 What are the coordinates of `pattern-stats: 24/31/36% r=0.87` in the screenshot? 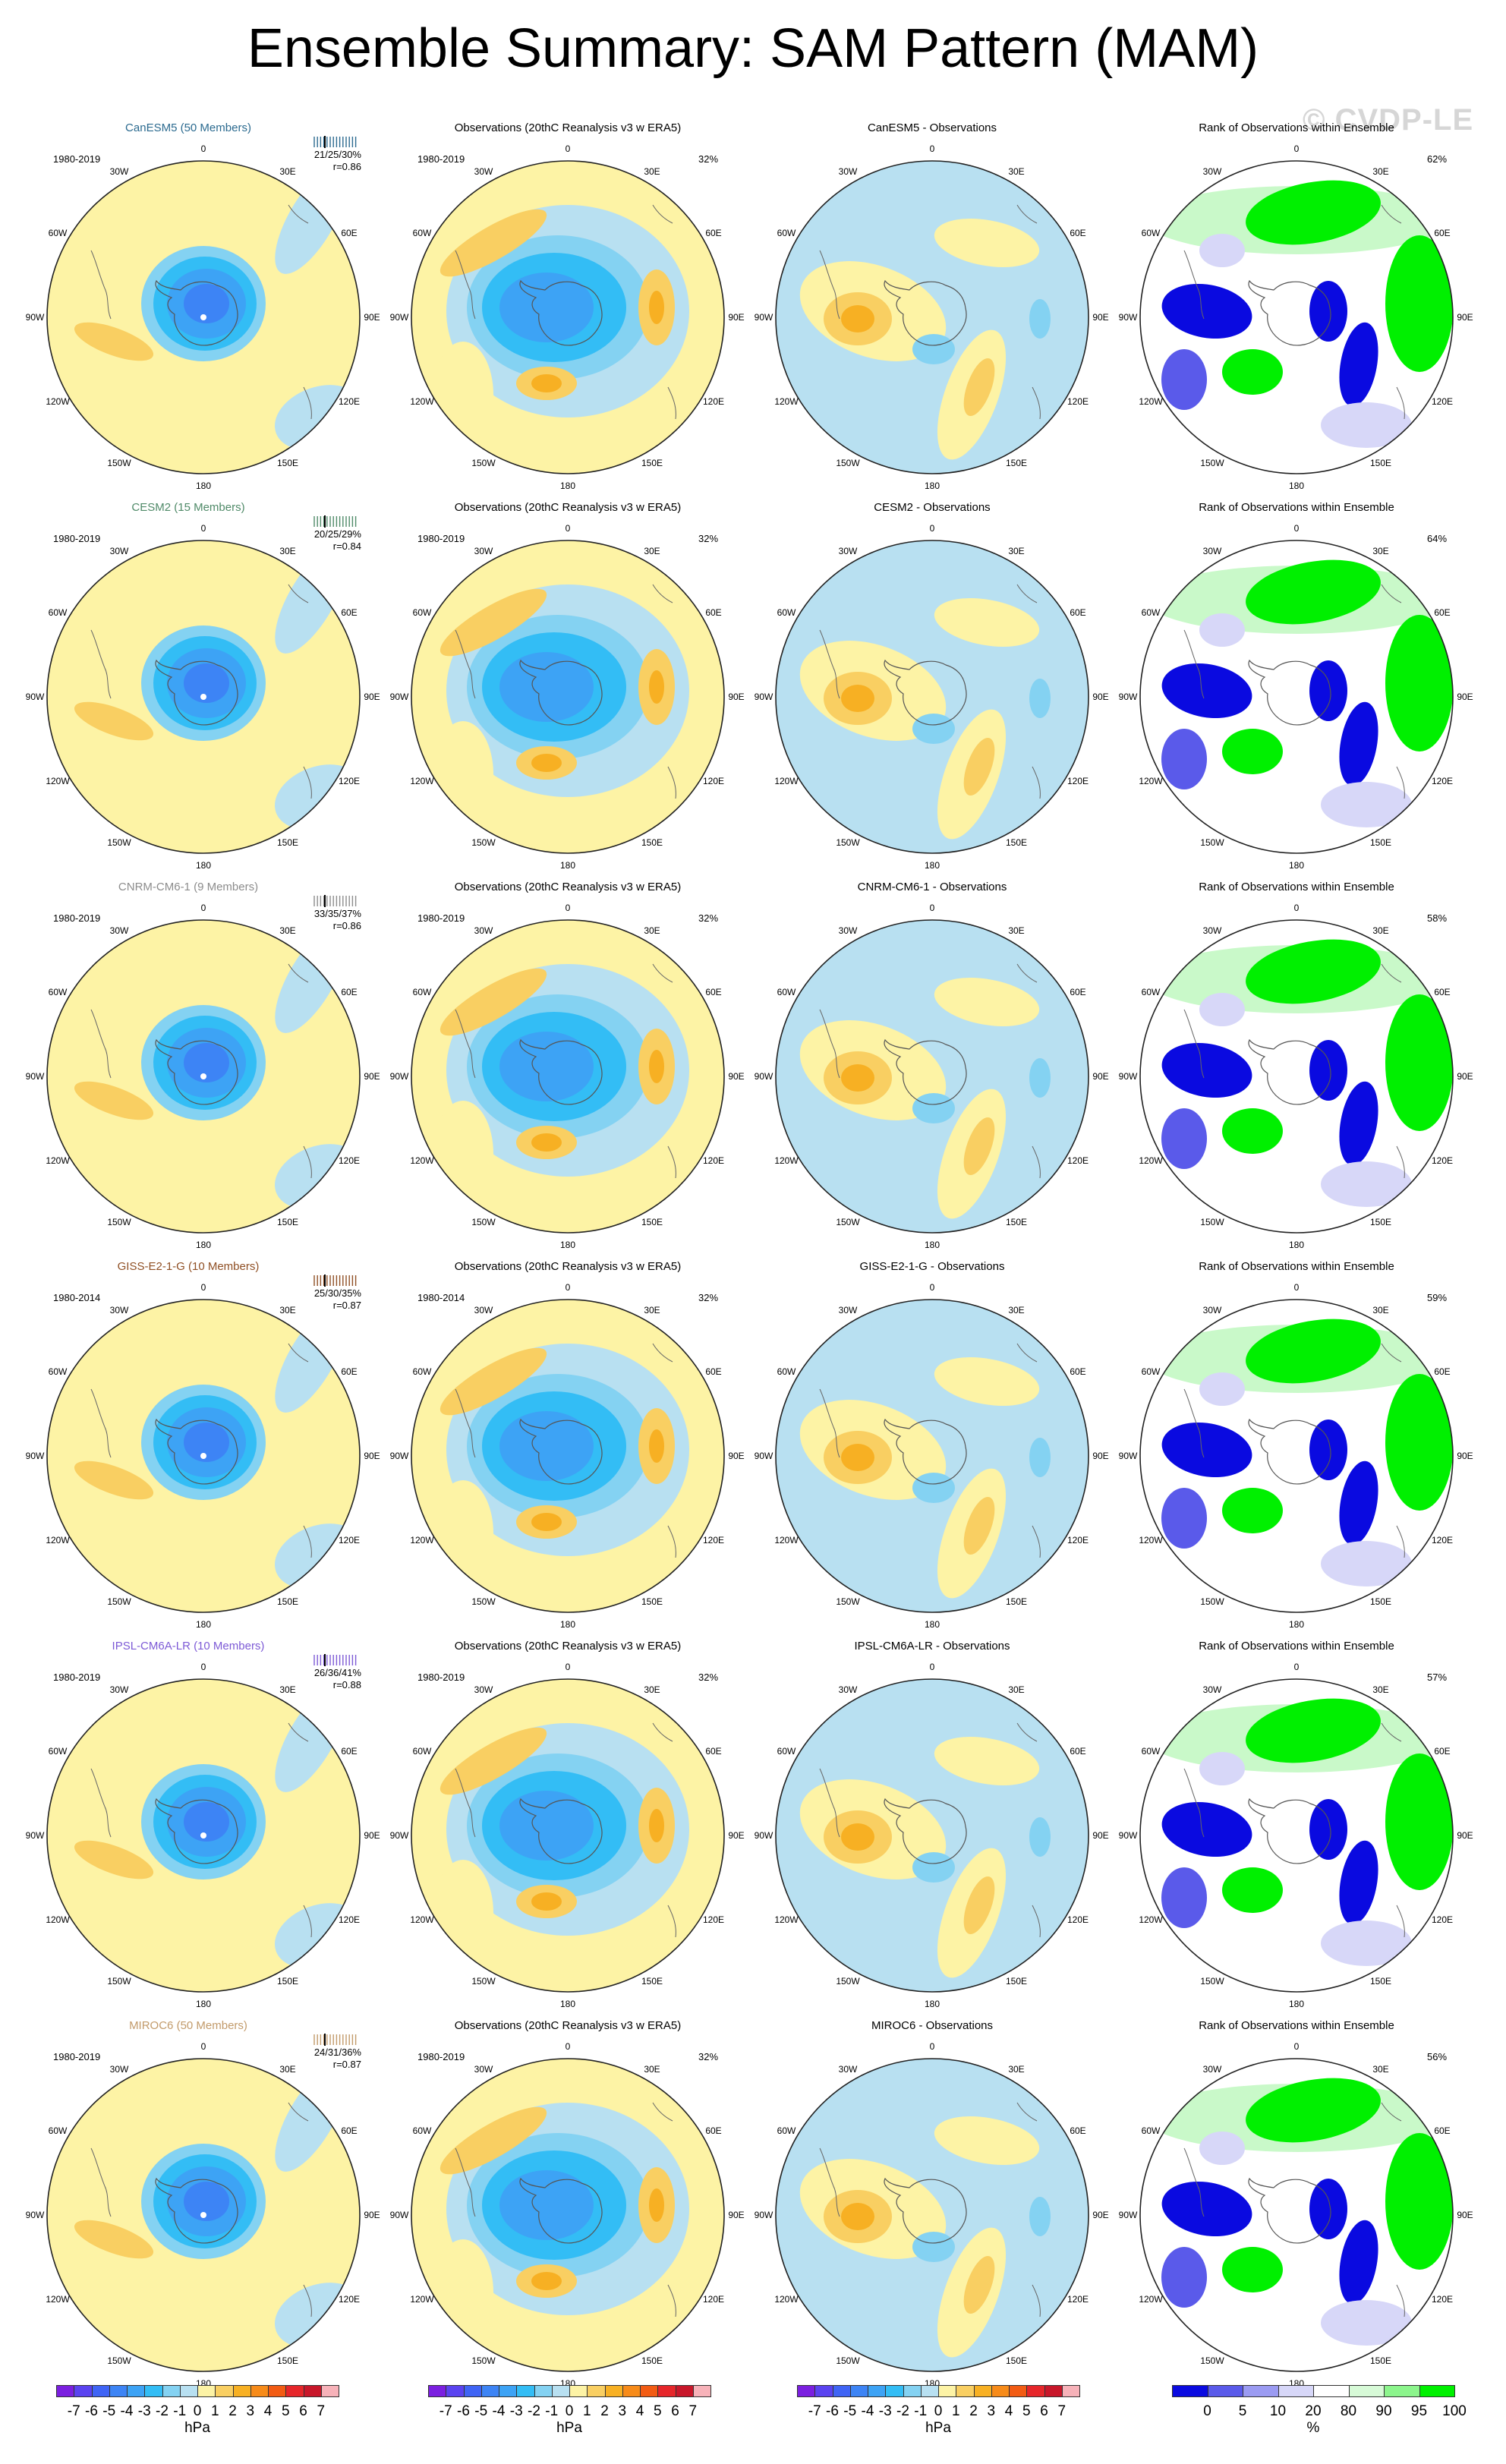 It's located at (316, 2059).